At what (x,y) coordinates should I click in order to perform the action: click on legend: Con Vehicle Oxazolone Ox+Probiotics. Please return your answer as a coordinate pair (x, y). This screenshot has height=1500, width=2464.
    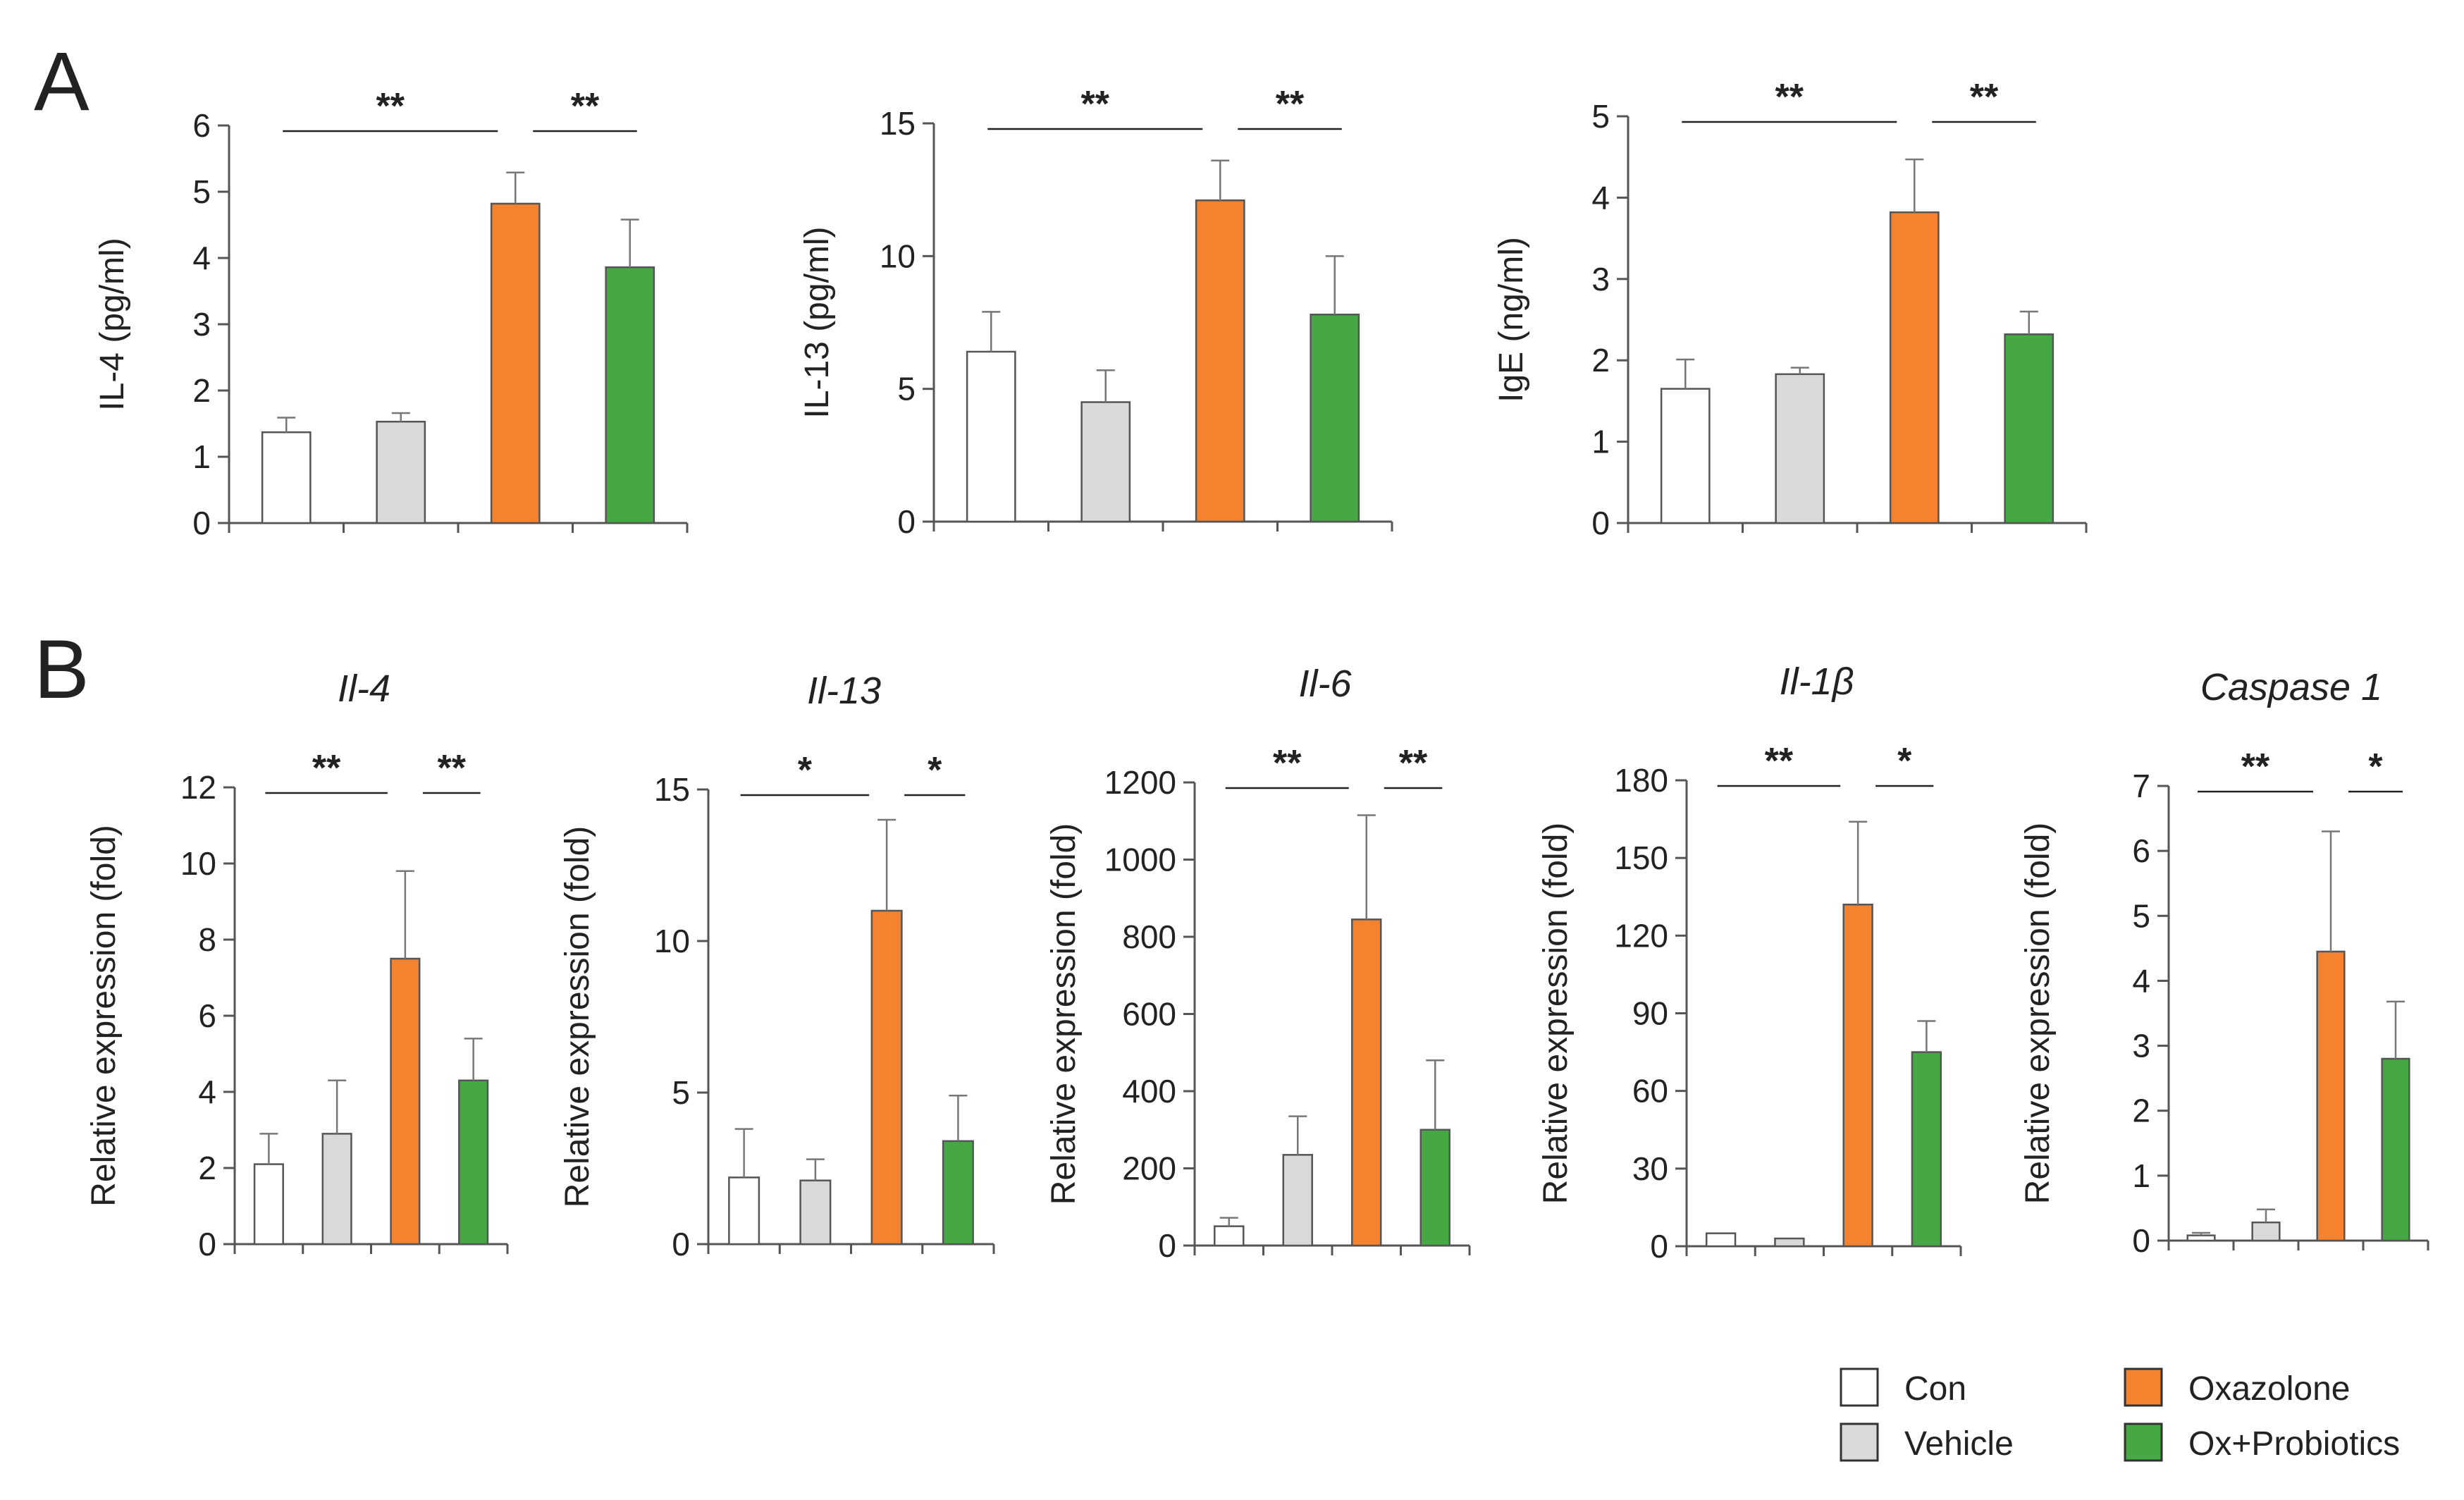
    Looking at the image, I should click on (2120, 1415).